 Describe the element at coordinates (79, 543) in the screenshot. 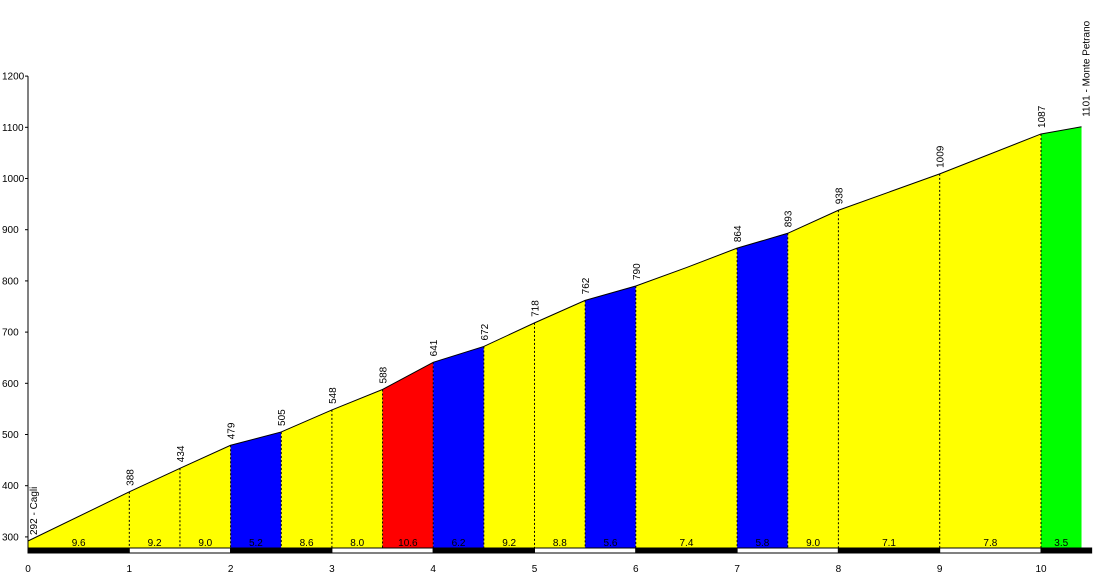

I see `gradient-label-0: 9.6` at that location.